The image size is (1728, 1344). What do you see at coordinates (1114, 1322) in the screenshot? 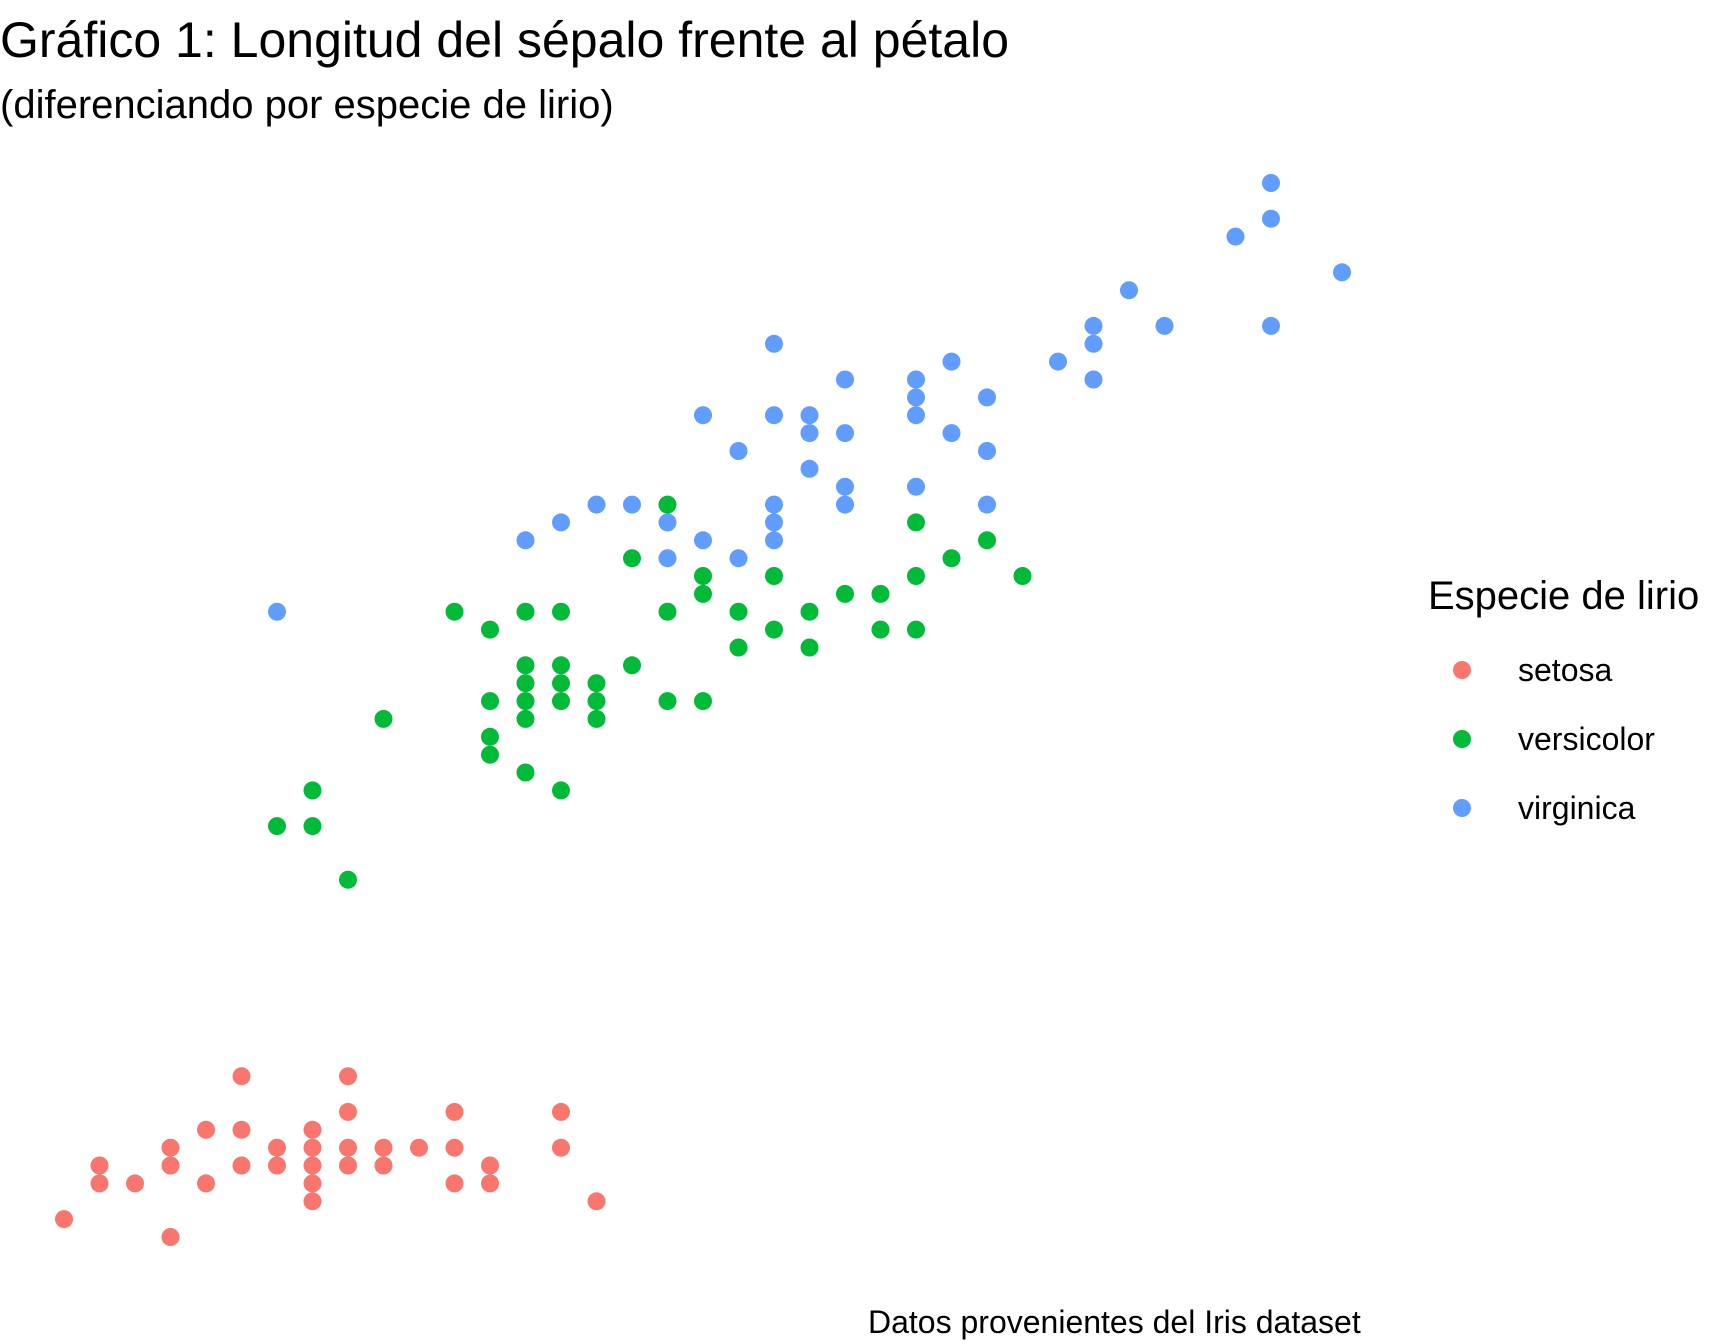
I see `chart-caption: Datos provenientes del Iris dataset` at bounding box center [1114, 1322].